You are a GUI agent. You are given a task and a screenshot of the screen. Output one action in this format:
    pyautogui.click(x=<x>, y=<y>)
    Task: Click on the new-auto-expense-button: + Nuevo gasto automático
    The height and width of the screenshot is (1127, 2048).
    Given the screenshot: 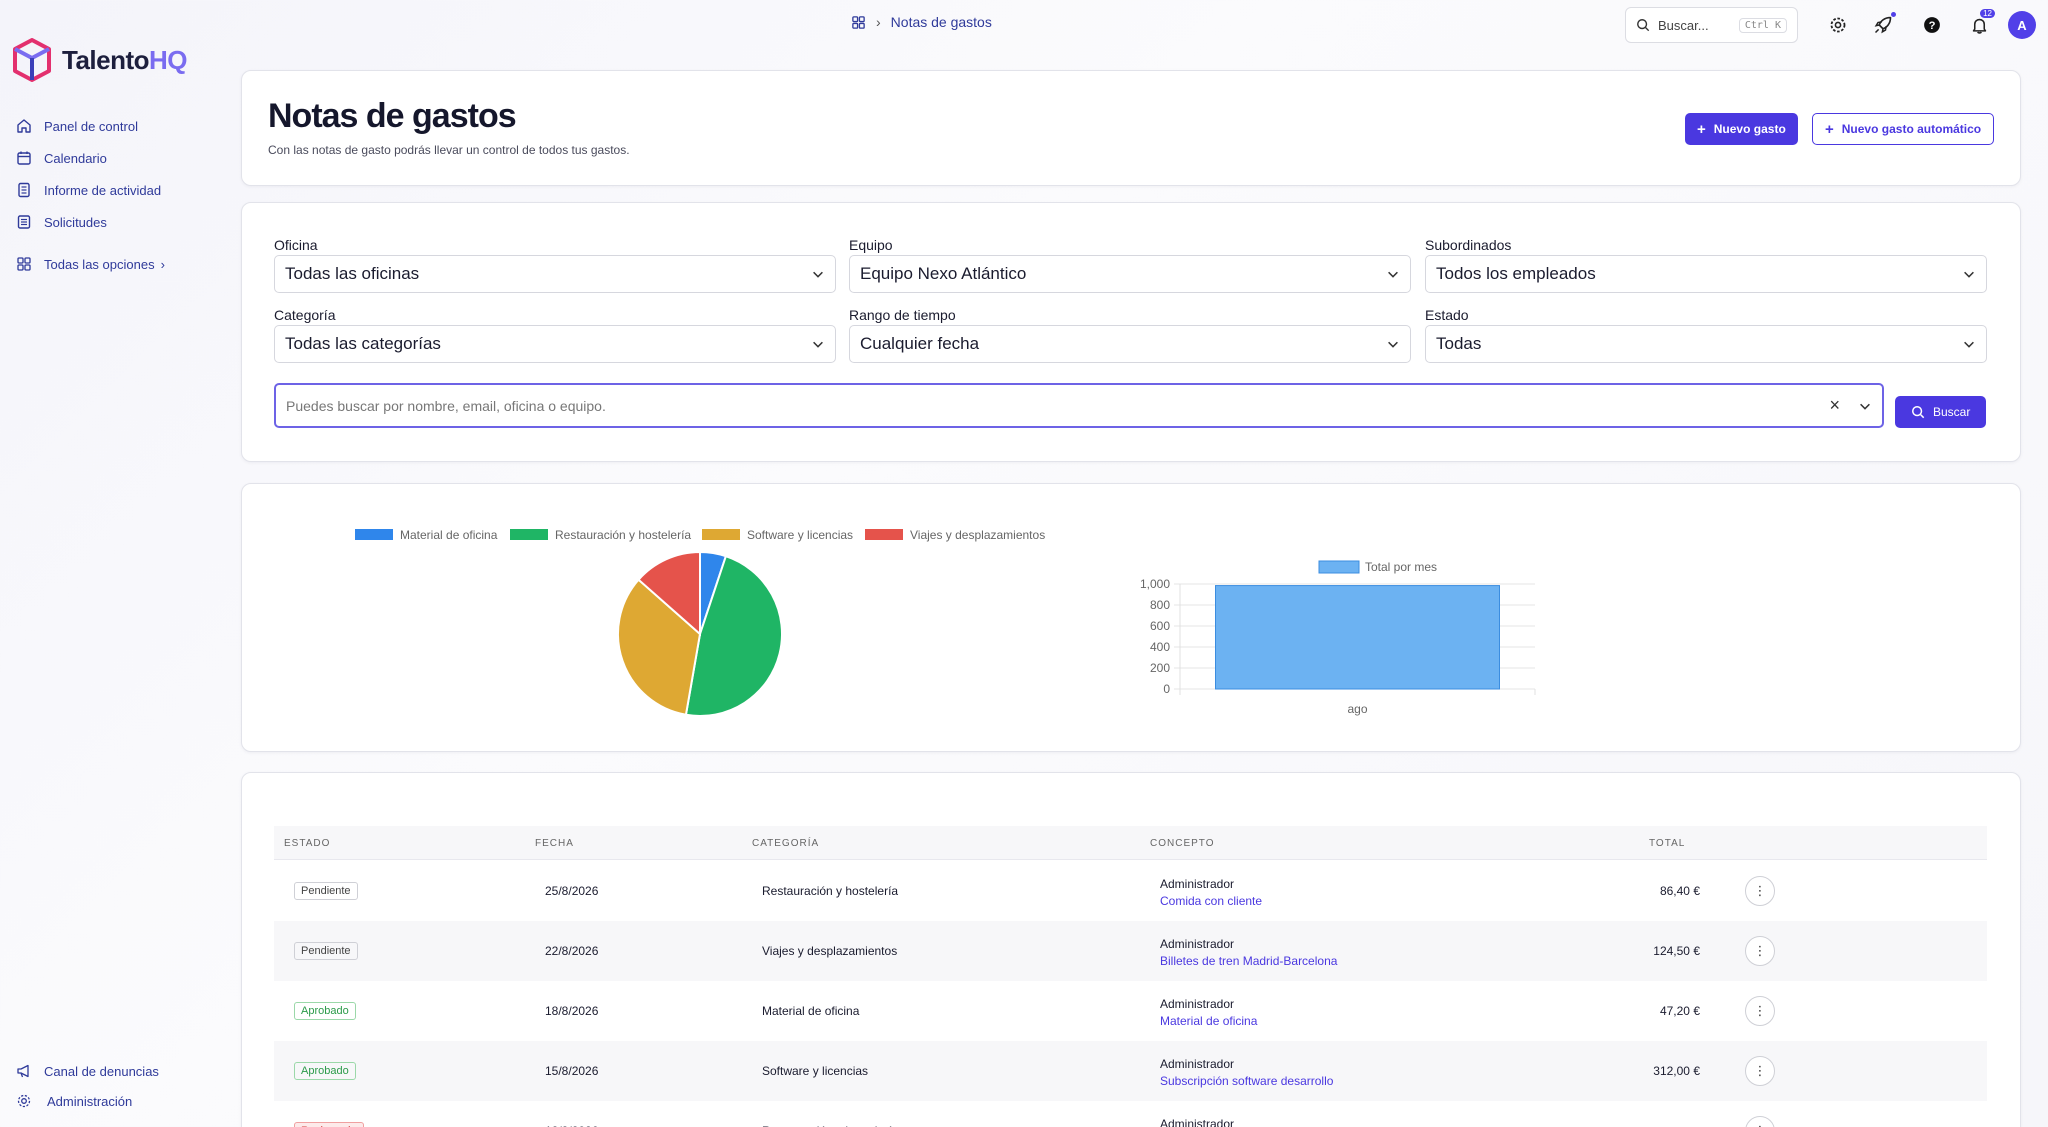 What is the action you would take?
    pyautogui.click(x=1903, y=129)
    